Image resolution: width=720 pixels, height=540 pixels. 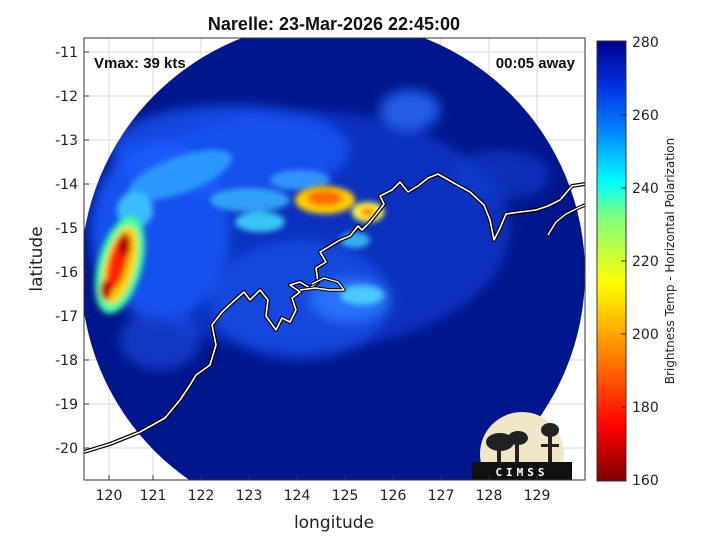 What do you see at coordinates (140, 63) in the screenshot?
I see `vmax-label: Vmax: 39 kts` at bounding box center [140, 63].